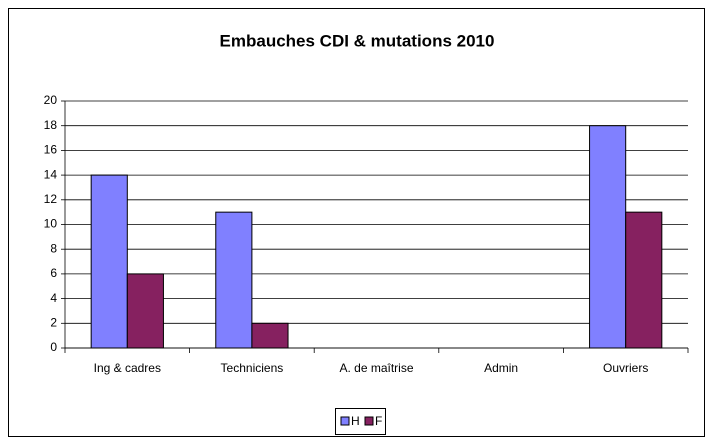 This screenshot has width=713, height=439. What do you see at coordinates (376, 368) in the screenshot?
I see `x-tick-label: A. de maîtrise` at bounding box center [376, 368].